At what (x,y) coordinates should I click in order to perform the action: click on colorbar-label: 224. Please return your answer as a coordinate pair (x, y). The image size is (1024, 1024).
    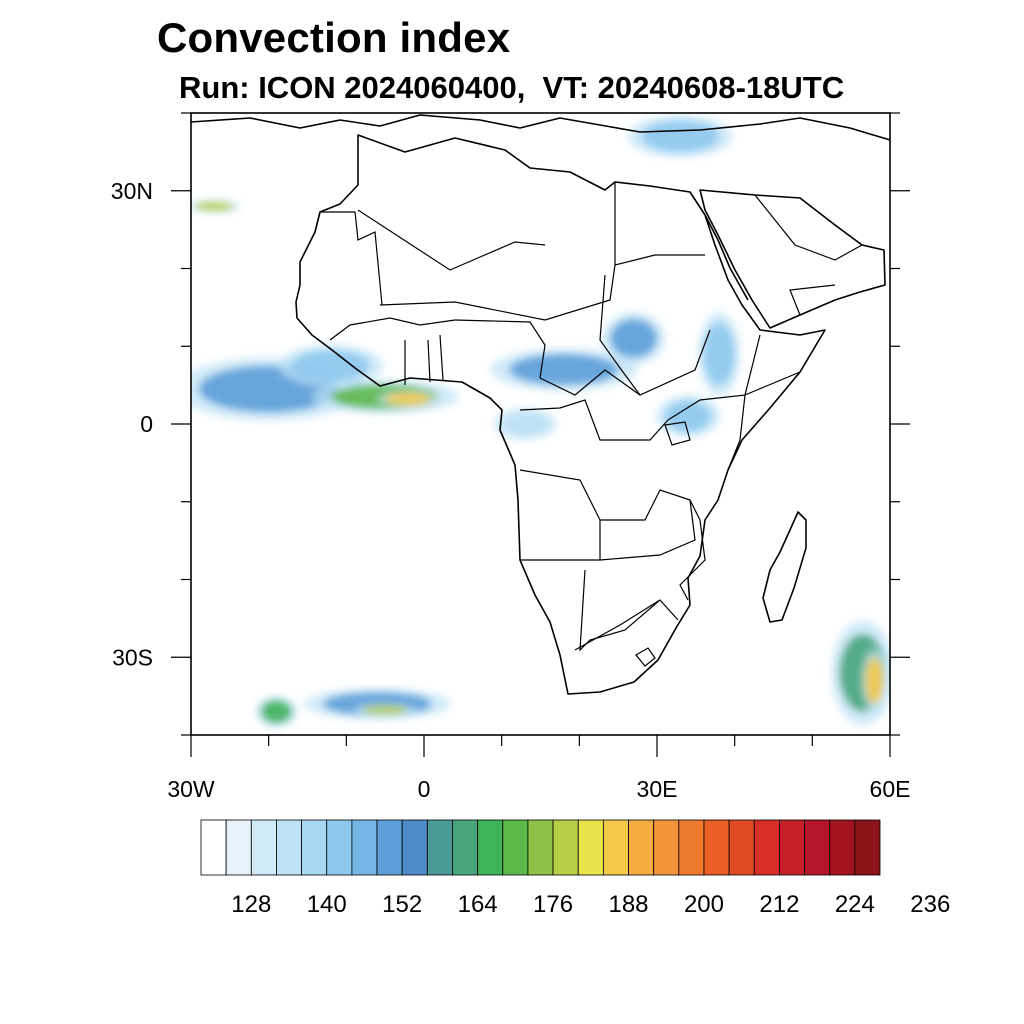
    Looking at the image, I should click on (855, 904).